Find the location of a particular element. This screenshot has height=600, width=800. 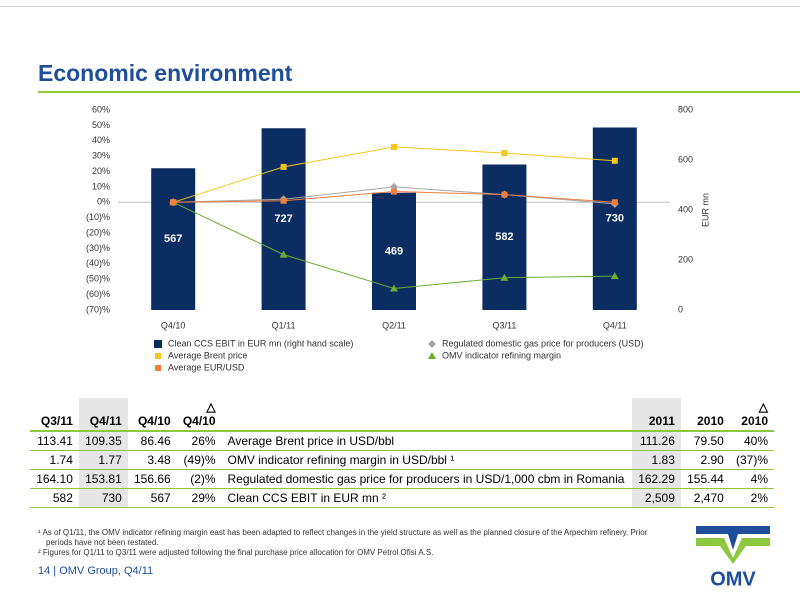

y2-tick-label: 600 is located at coordinates (685, 159).